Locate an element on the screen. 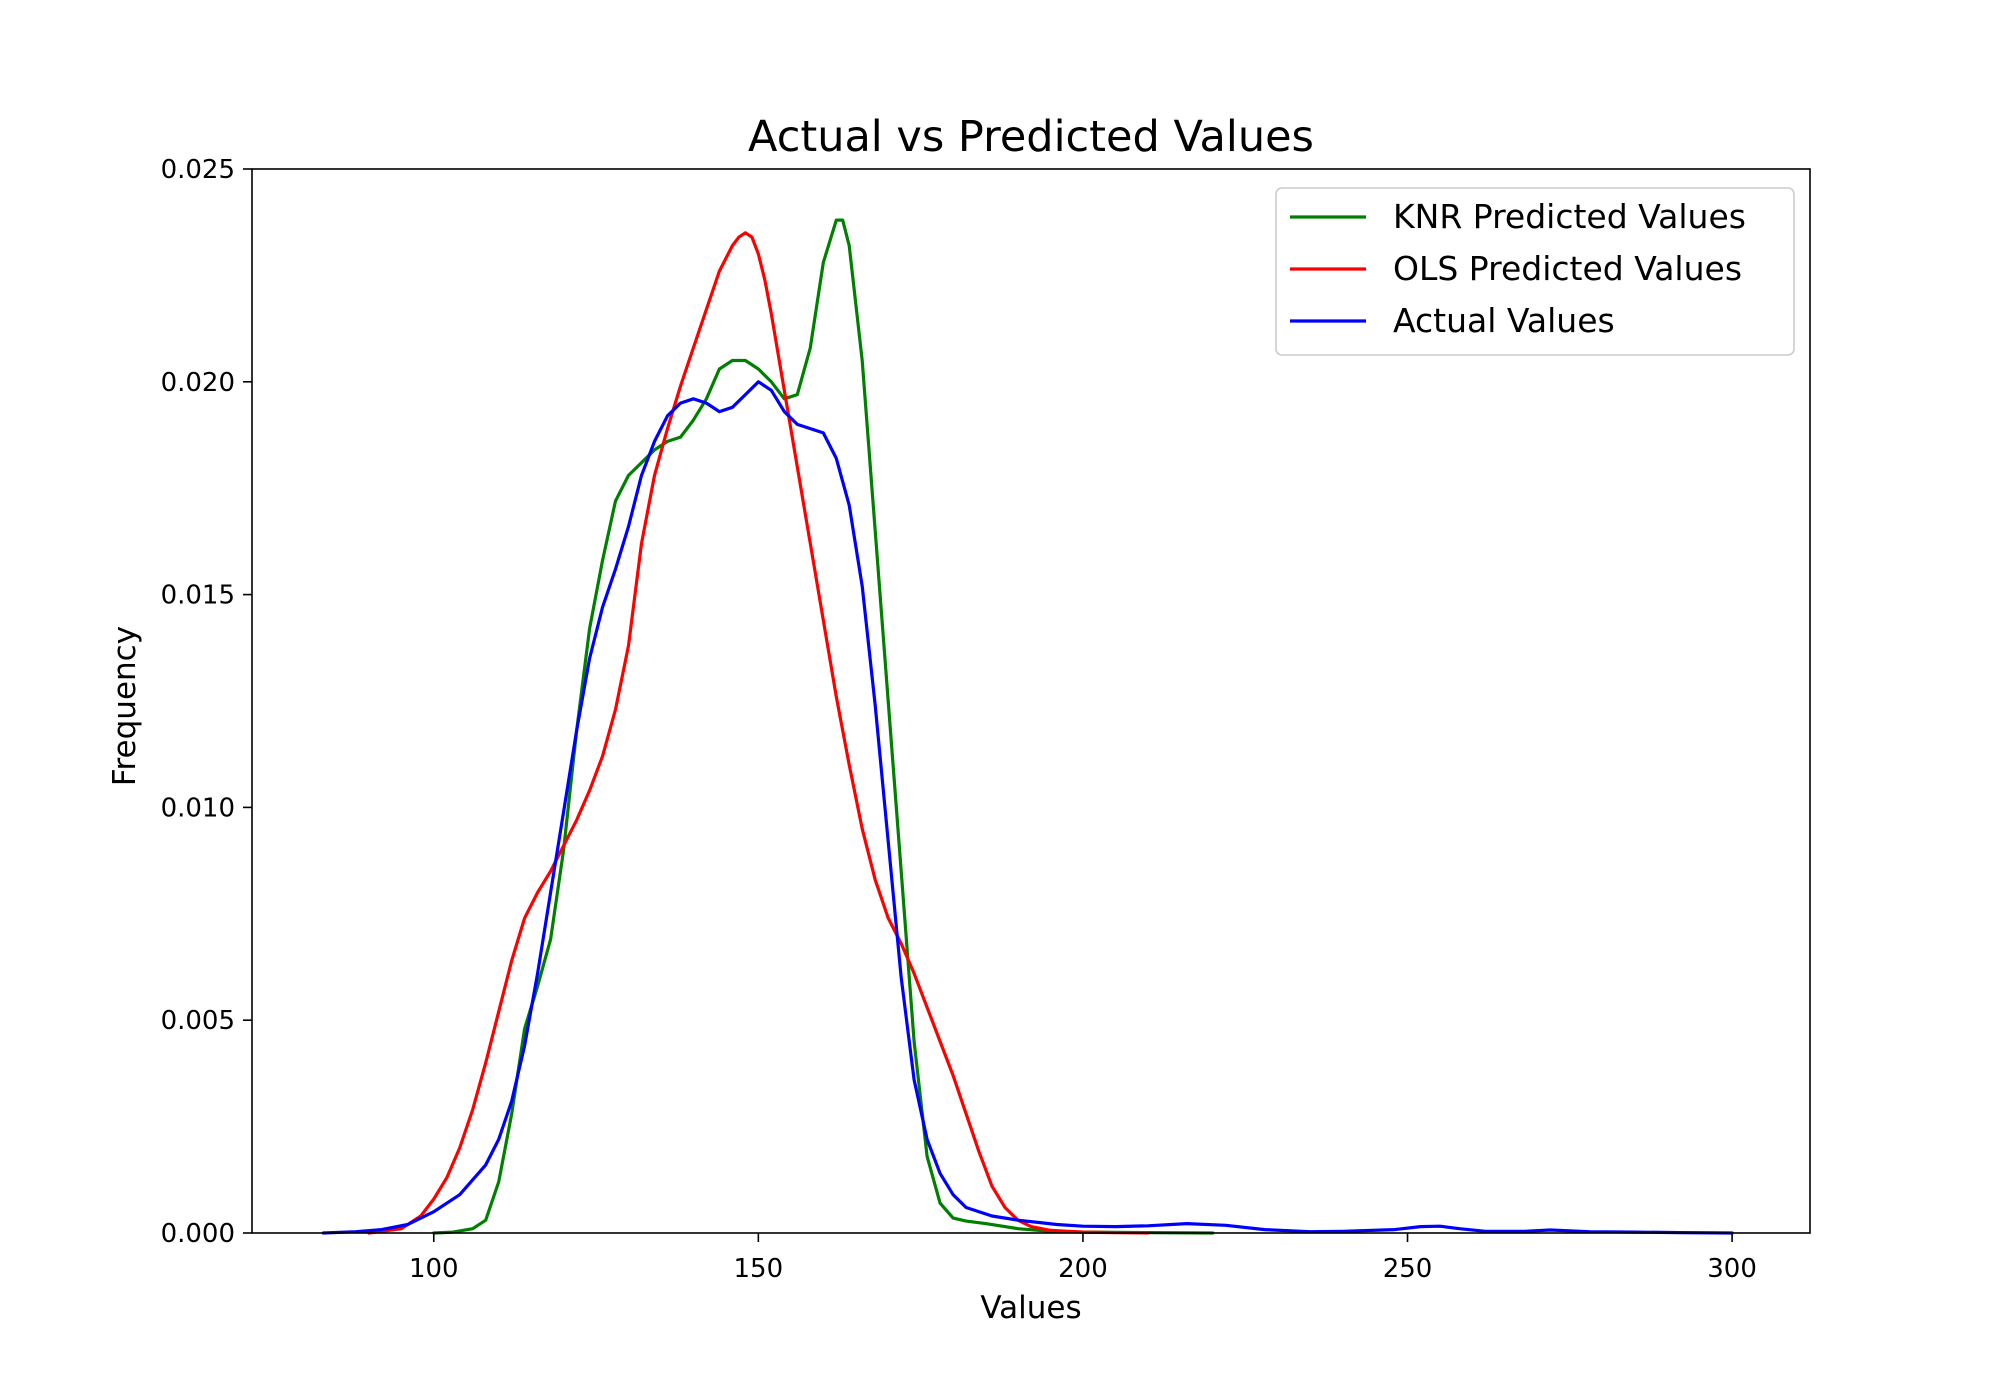 The height and width of the screenshot is (1400, 2000). x-tick-label-3: 250 is located at coordinates (1408, 1269).